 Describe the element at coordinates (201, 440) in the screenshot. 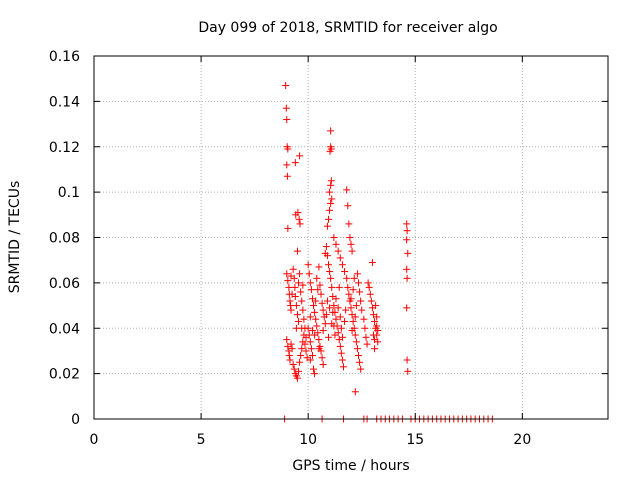

I see `x-tick-label: 5` at that location.